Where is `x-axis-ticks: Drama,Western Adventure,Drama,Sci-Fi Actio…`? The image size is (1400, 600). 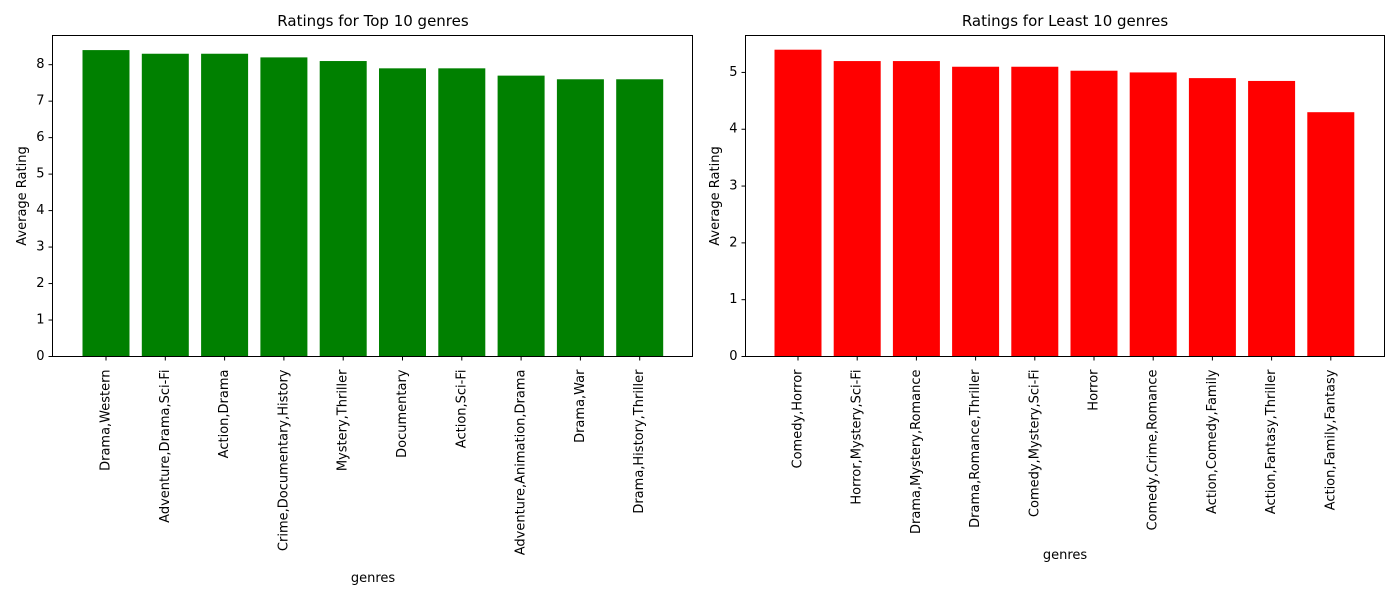
x-axis-ticks: Drama,Western Adventure,Drama,Sci-Fi Actio… is located at coordinates (373, 456).